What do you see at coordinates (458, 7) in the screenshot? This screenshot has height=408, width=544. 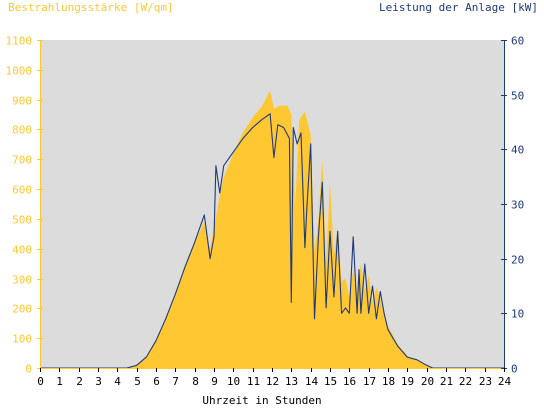 I see `right-axis-title: Leistung der Anlage [kW]` at bounding box center [458, 7].